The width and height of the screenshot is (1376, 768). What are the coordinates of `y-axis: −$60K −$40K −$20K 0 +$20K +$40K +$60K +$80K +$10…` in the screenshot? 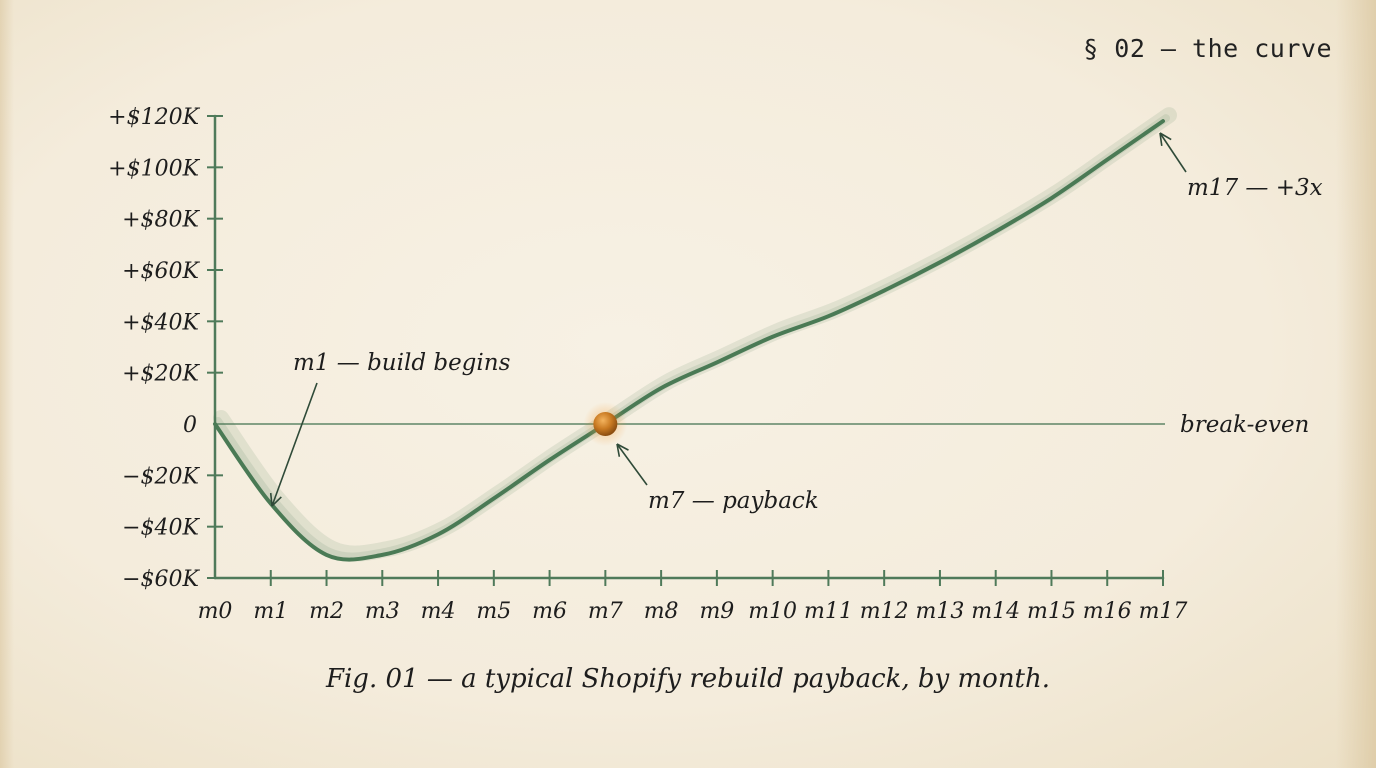 It's located at (165, 348).